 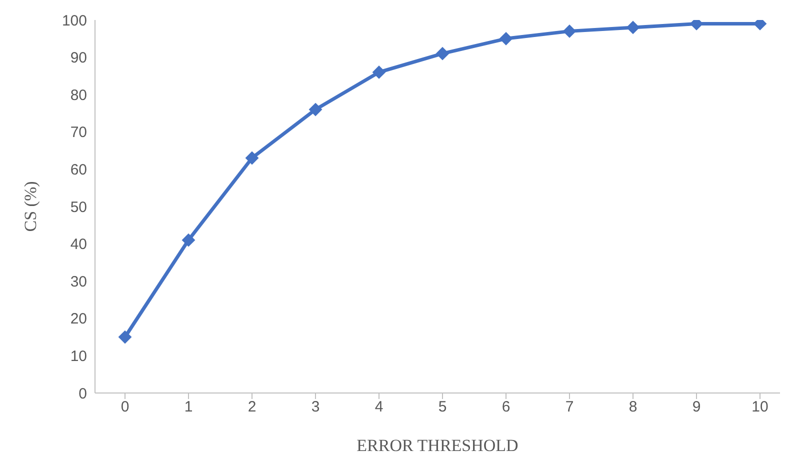 I want to click on x-tick-label: 8, so click(x=633, y=407).